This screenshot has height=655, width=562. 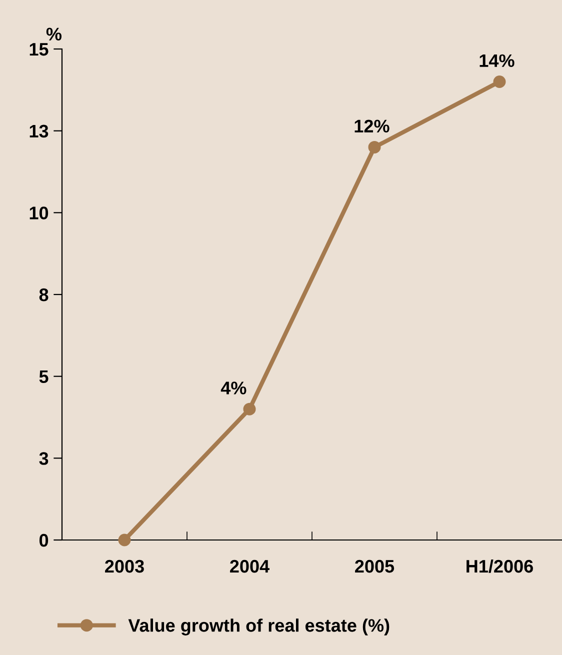 What do you see at coordinates (250, 566) in the screenshot?
I see `x-tick-label: 2004` at bounding box center [250, 566].